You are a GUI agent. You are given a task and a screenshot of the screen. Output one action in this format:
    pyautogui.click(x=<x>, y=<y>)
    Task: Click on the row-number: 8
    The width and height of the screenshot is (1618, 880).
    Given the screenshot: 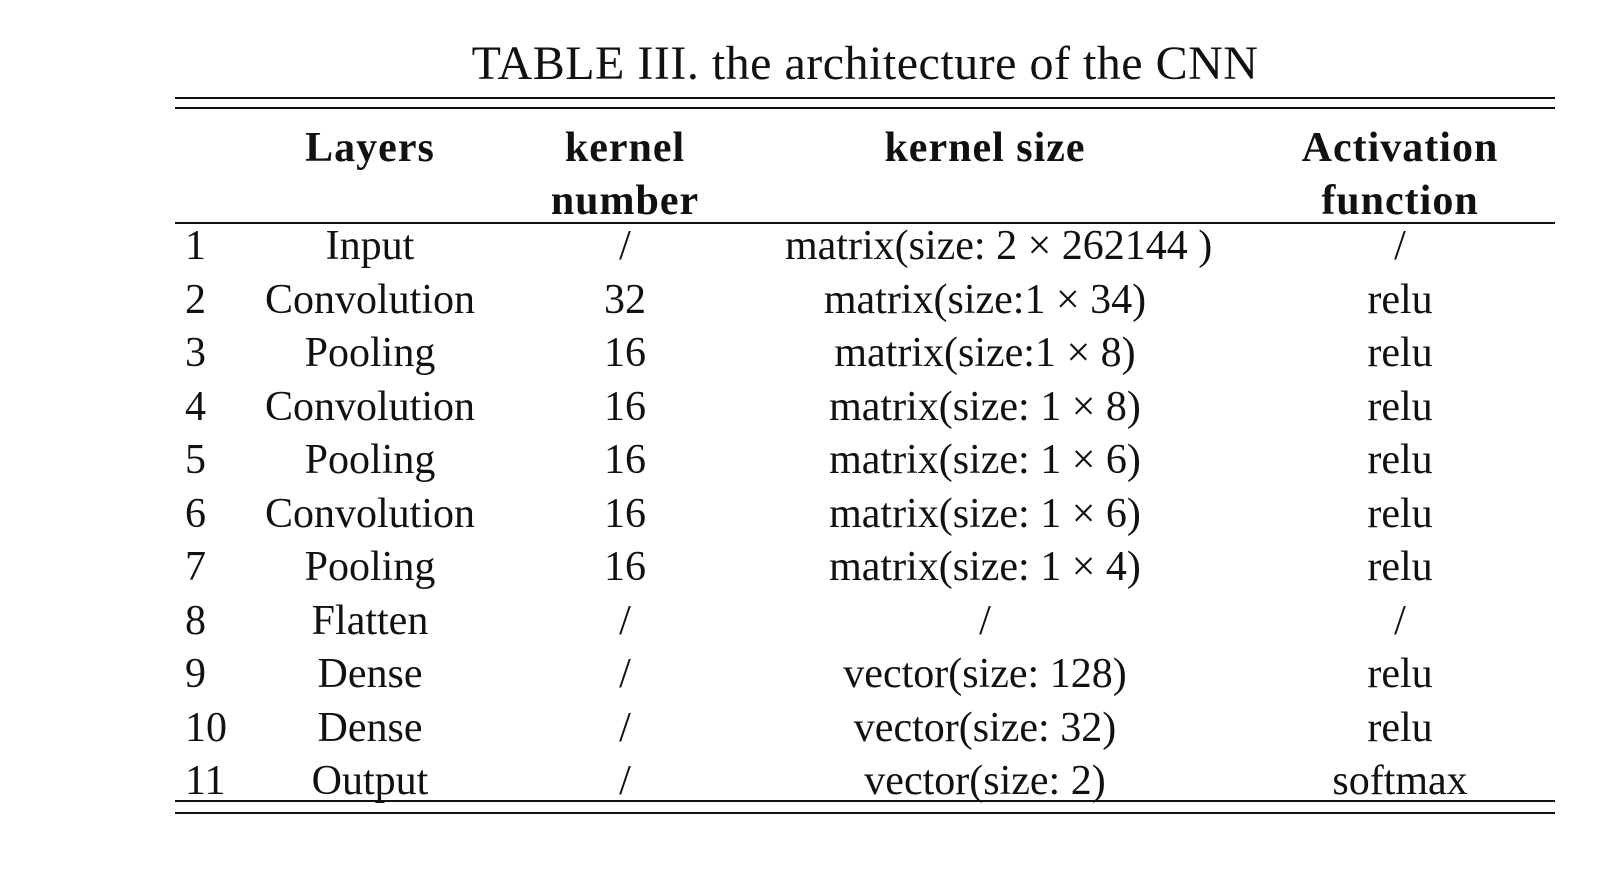 What is the action you would take?
    pyautogui.click(x=195, y=620)
    